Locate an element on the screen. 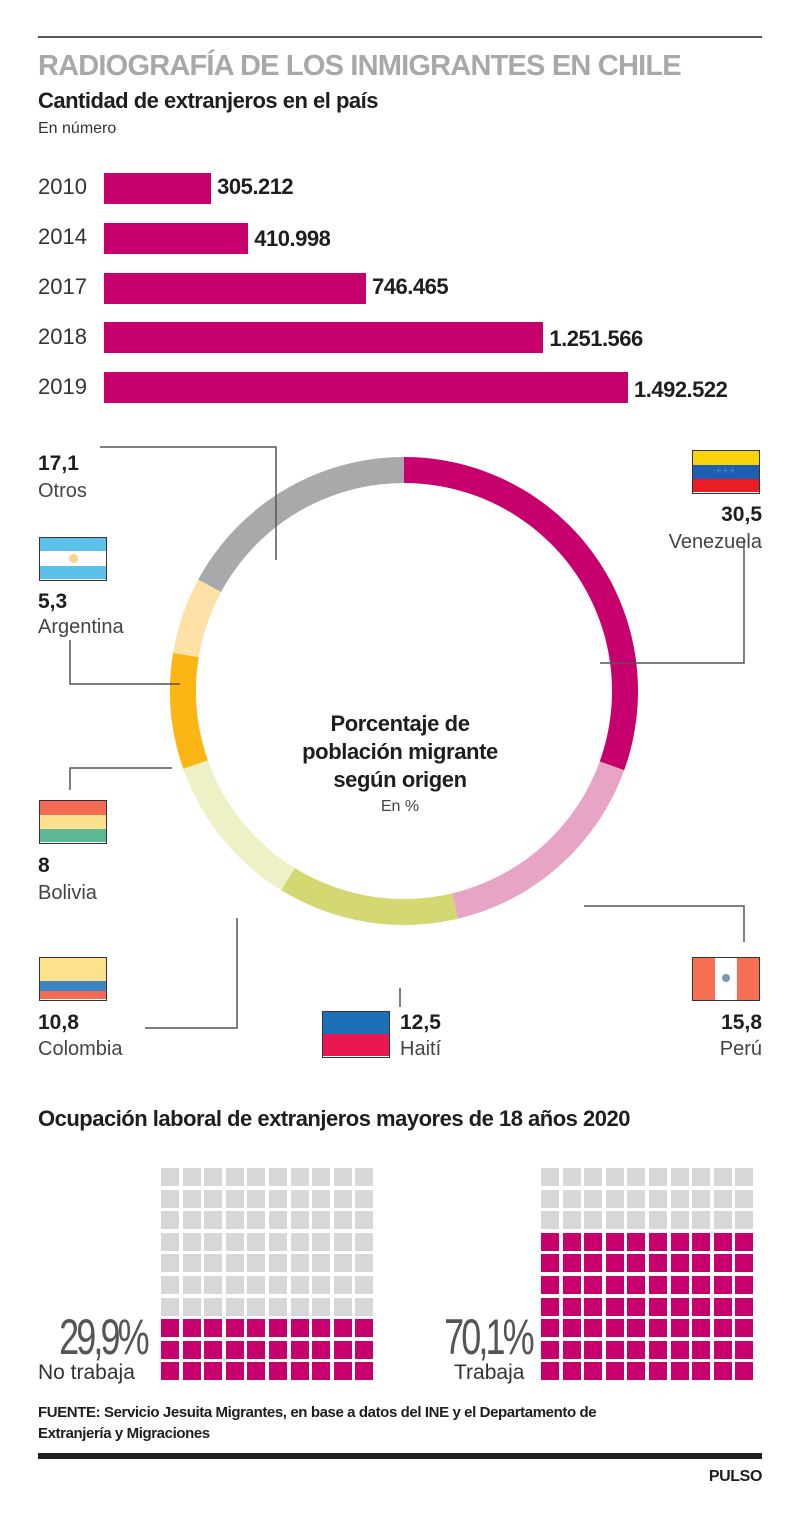 Image resolution: width=800 pixels, height=1524 pixels. donut-slice-peru is located at coordinates (538, 840).